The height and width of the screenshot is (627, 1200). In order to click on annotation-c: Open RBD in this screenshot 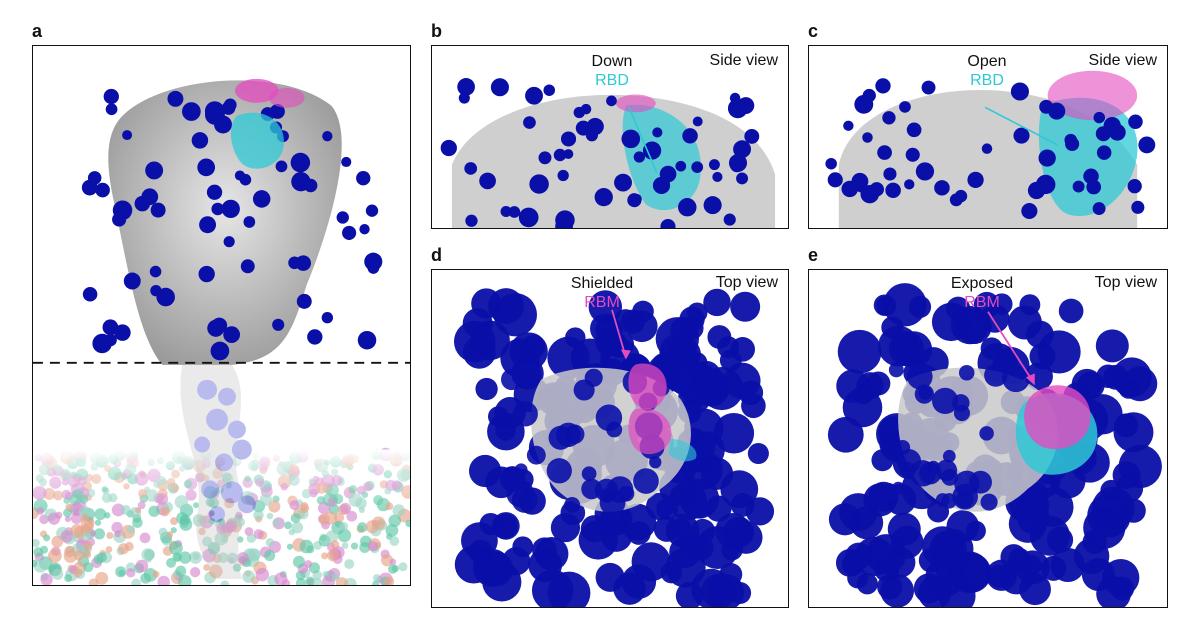, I will do `click(987, 71)`.